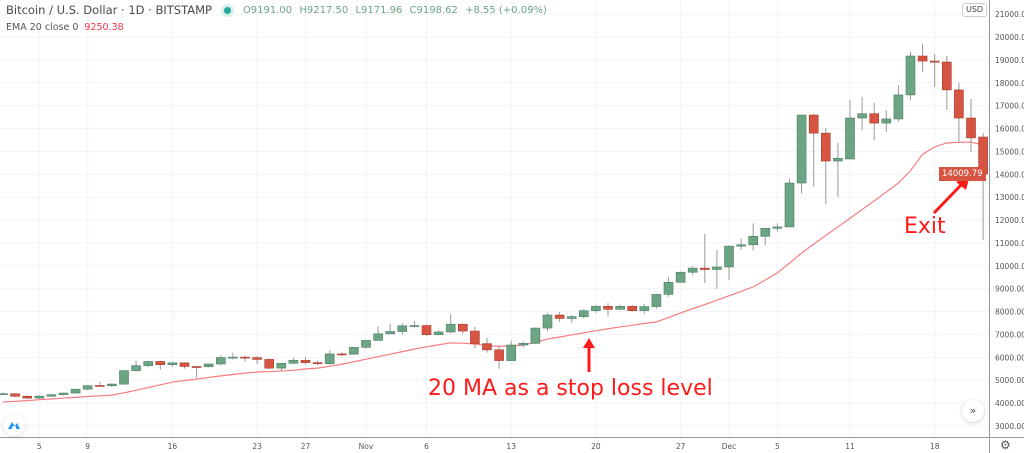  Describe the element at coordinates (257, 446) in the screenshot. I see `time-tick-label: 23` at that location.